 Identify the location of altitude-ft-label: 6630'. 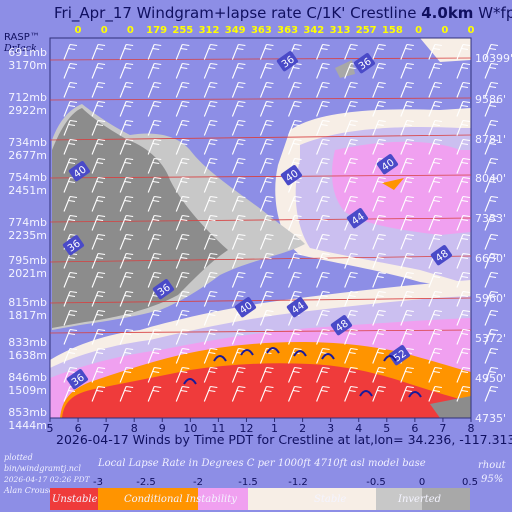
(490, 258).